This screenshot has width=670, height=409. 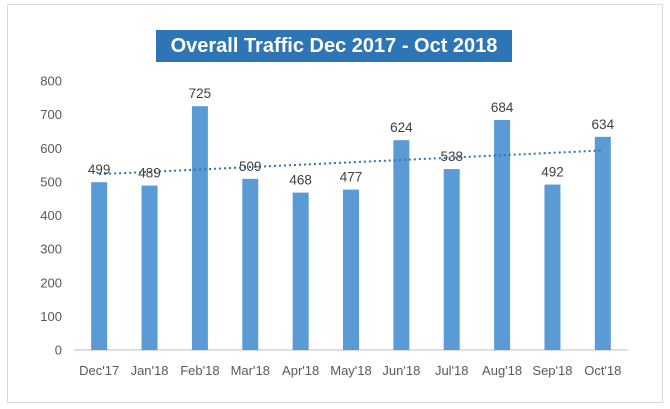 I want to click on trendline, so click(x=351, y=162).